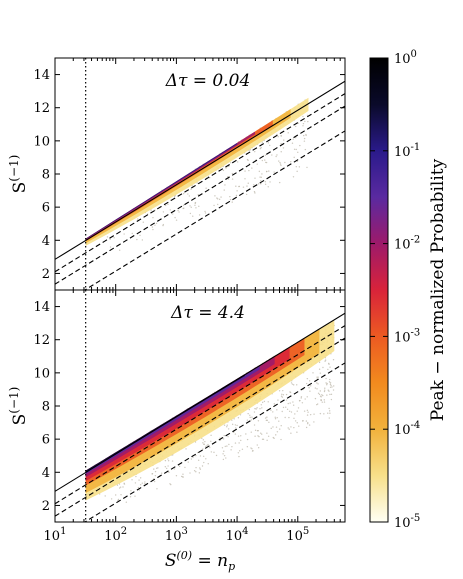 This screenshot has height=579, width=463. What do you see at coordinates (55, 535) in the screenshot?
I see `x-tick-label: 10¹` at bounding box center [55, 535].